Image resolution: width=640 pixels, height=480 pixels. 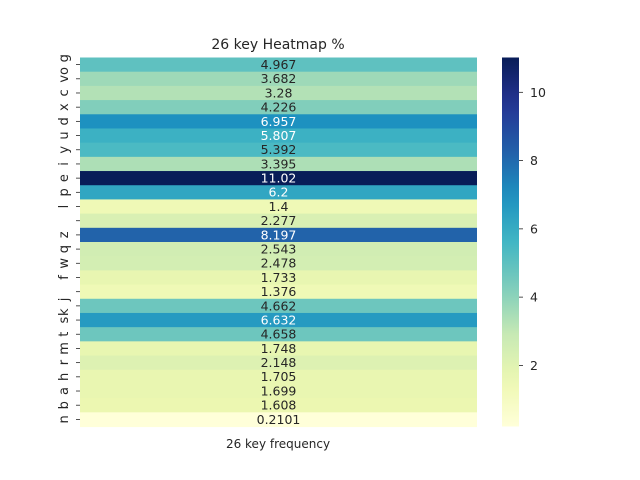 What do you see at coordinates (64, 79) in the screenshot?
I see `y-tick-label: v` at bounding box center [64, 79].